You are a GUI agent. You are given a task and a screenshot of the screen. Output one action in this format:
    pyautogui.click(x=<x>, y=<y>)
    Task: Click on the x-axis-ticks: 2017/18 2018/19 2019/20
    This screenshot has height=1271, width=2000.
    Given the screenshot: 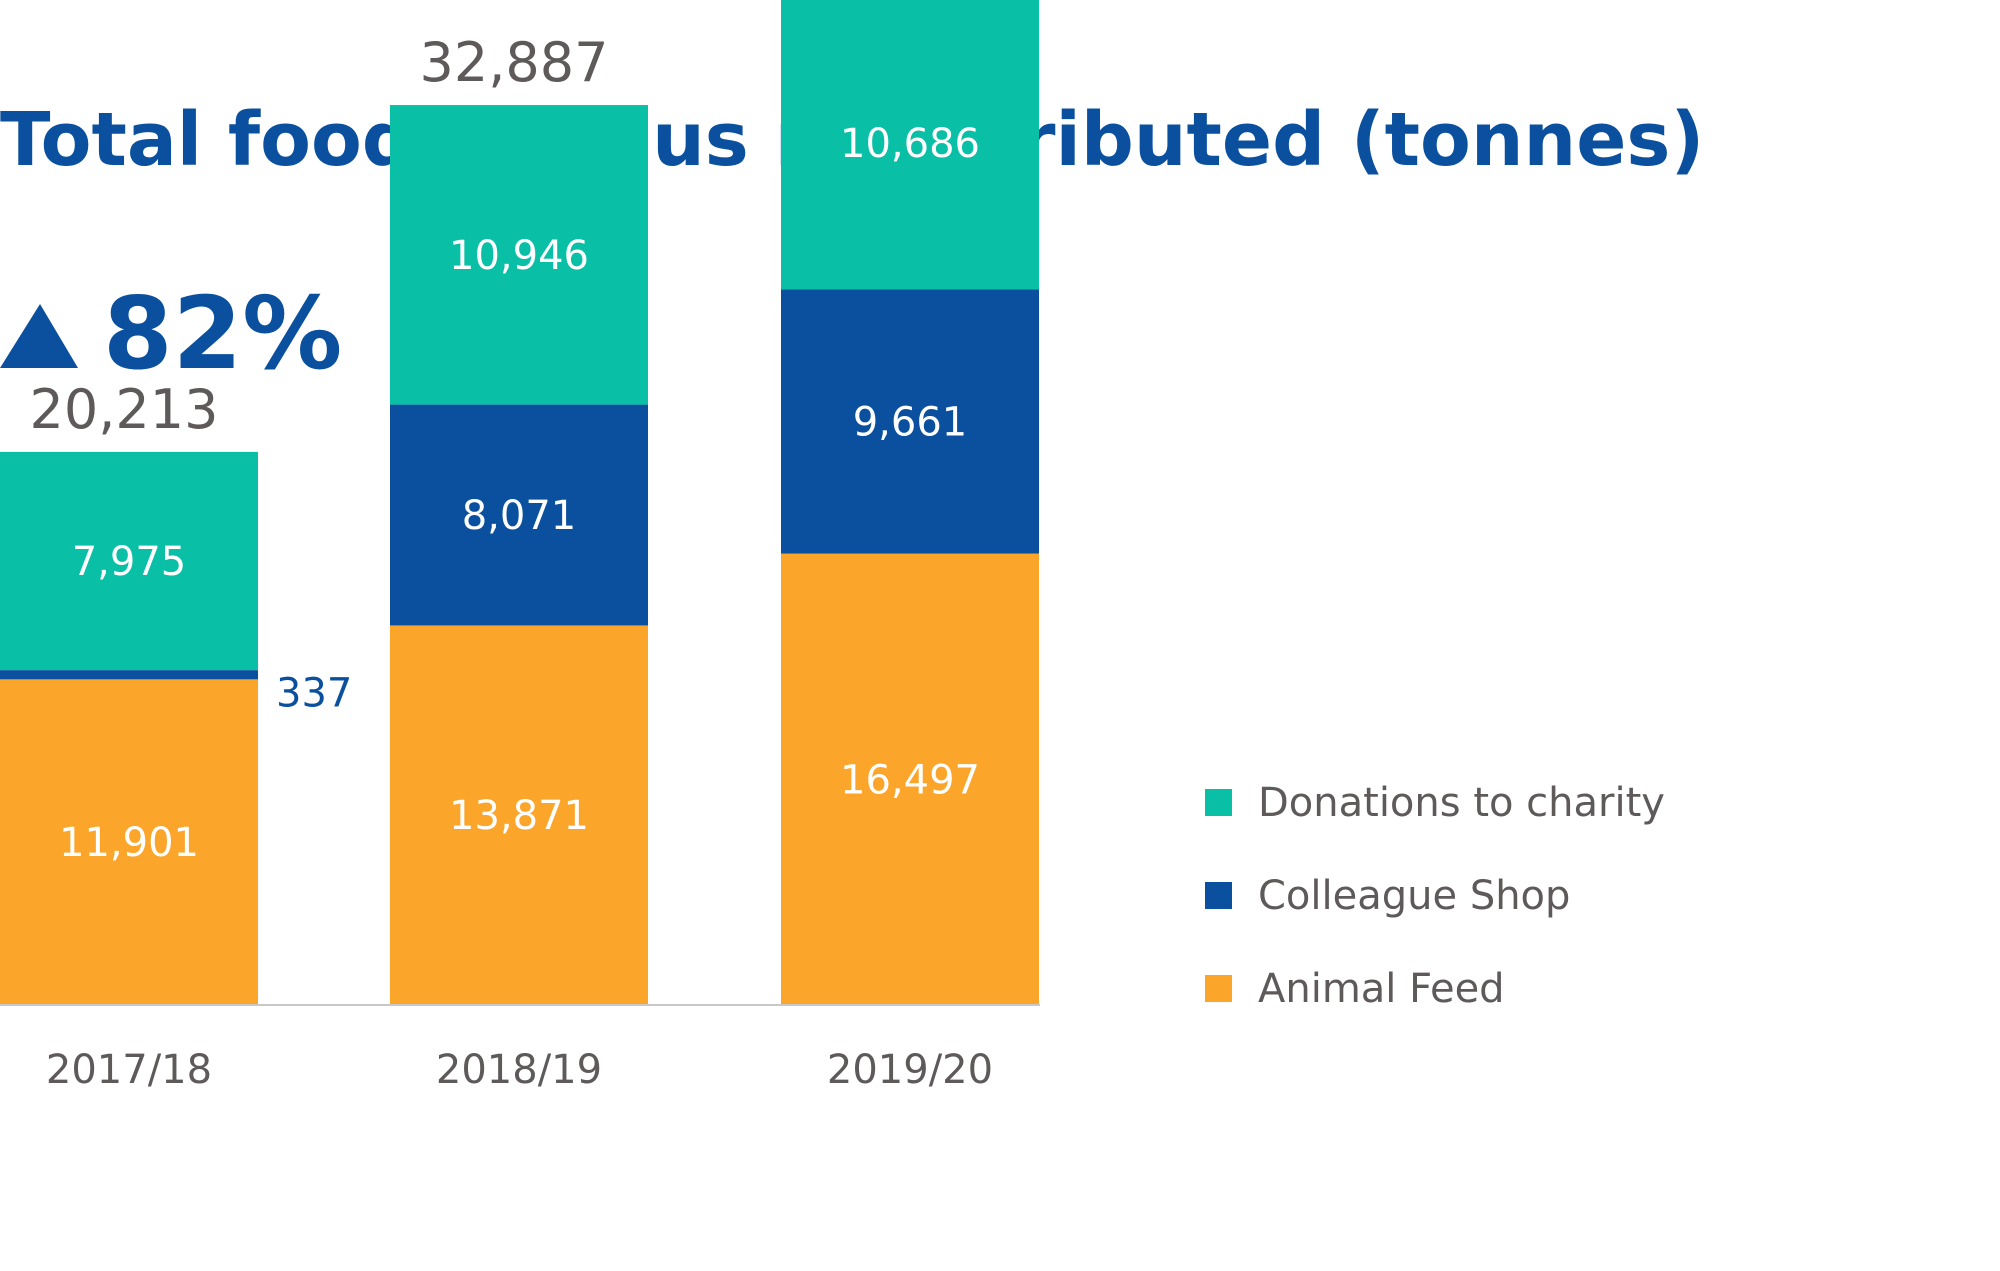 What is the action you would take?
    pyautogui.click(x=519, y=1070)
    